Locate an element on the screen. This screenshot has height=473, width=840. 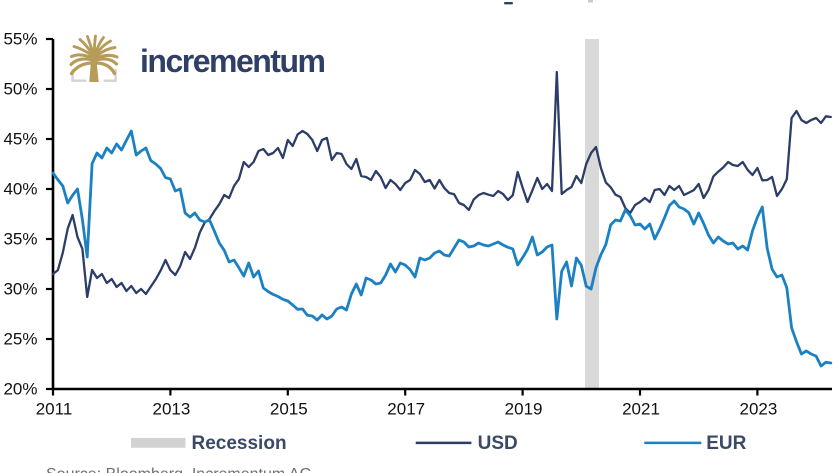
svg-text: 35% is located at coordinates (20, 239).